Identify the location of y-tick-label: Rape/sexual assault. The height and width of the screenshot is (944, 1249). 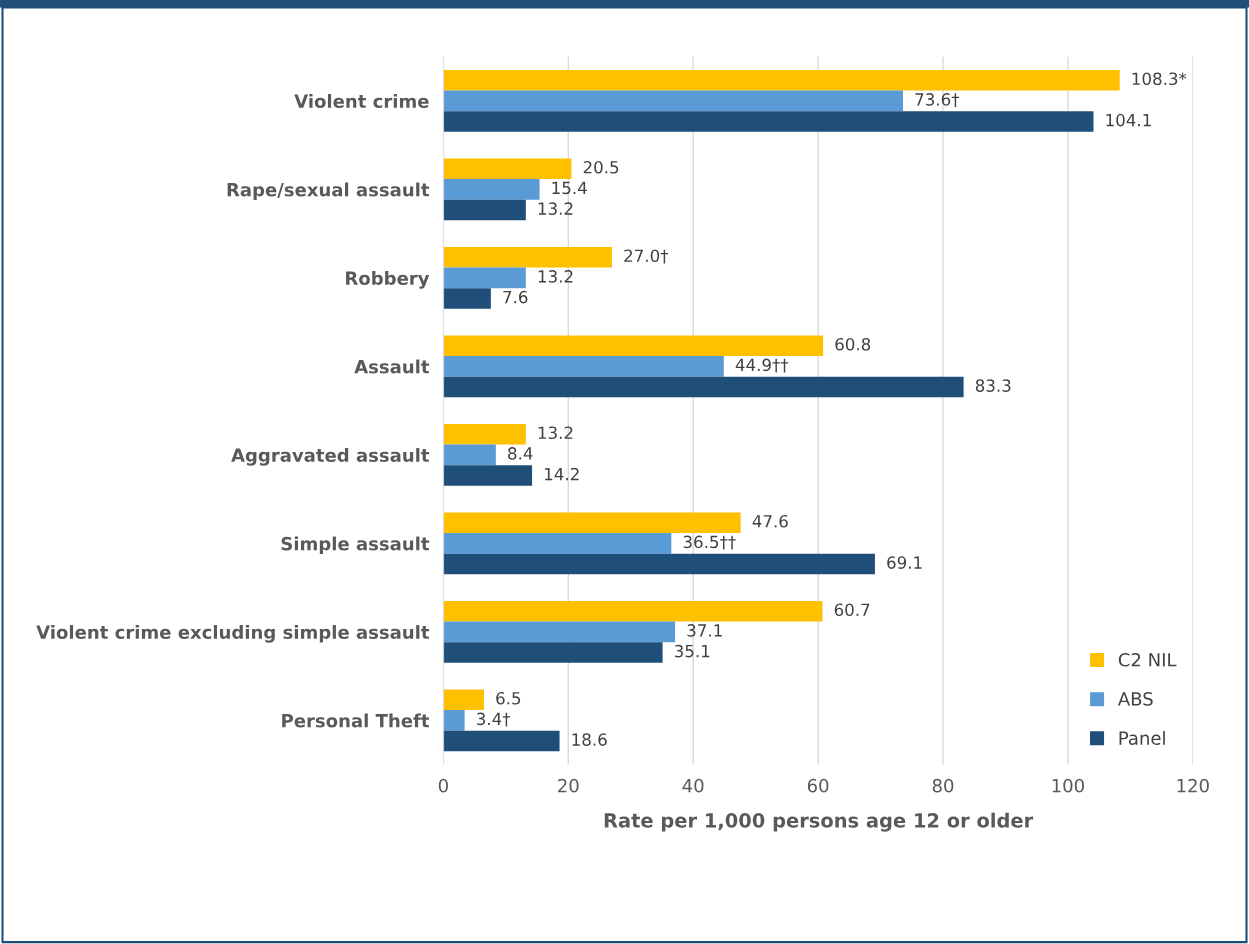
(328, 191).